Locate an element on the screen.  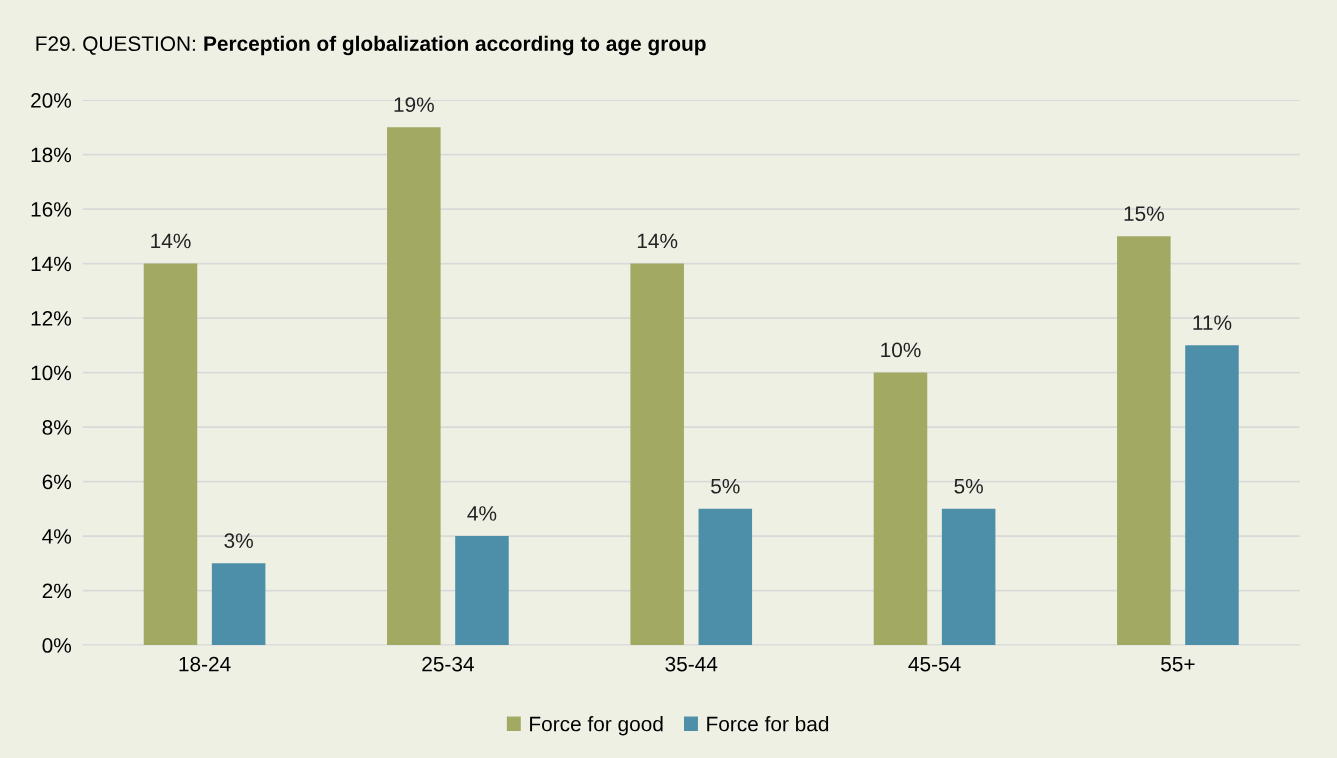
x-tick-label: 45-54 is located at coordinates (934, 664).